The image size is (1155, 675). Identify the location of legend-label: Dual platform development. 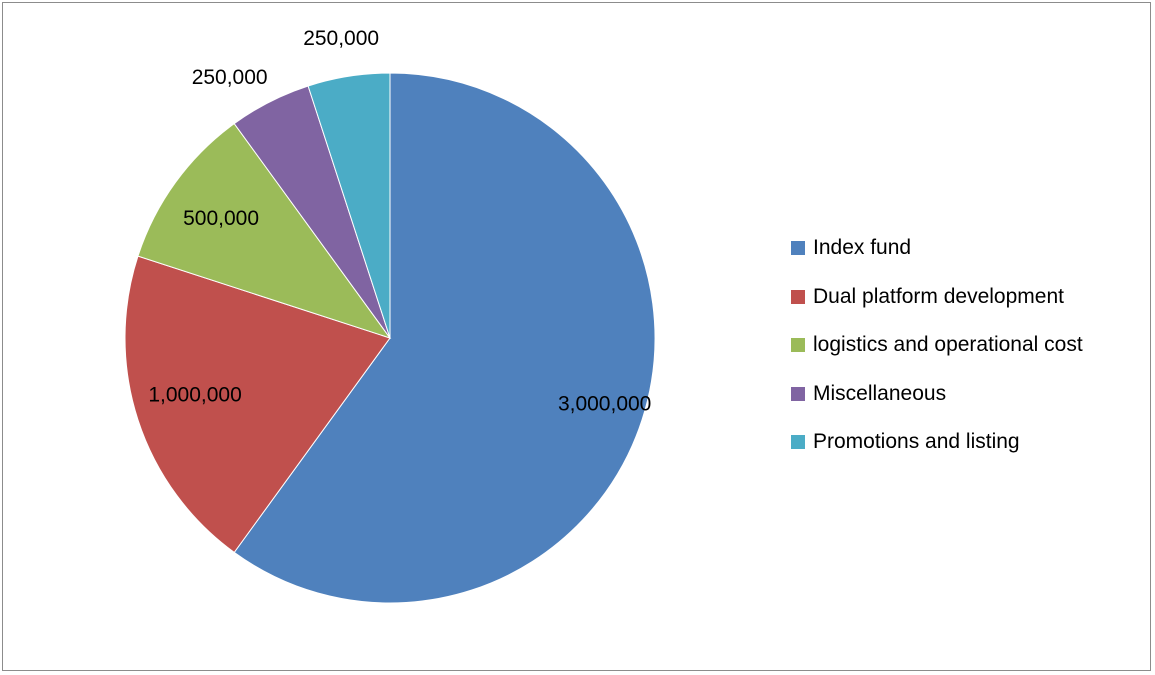
(938, 296).